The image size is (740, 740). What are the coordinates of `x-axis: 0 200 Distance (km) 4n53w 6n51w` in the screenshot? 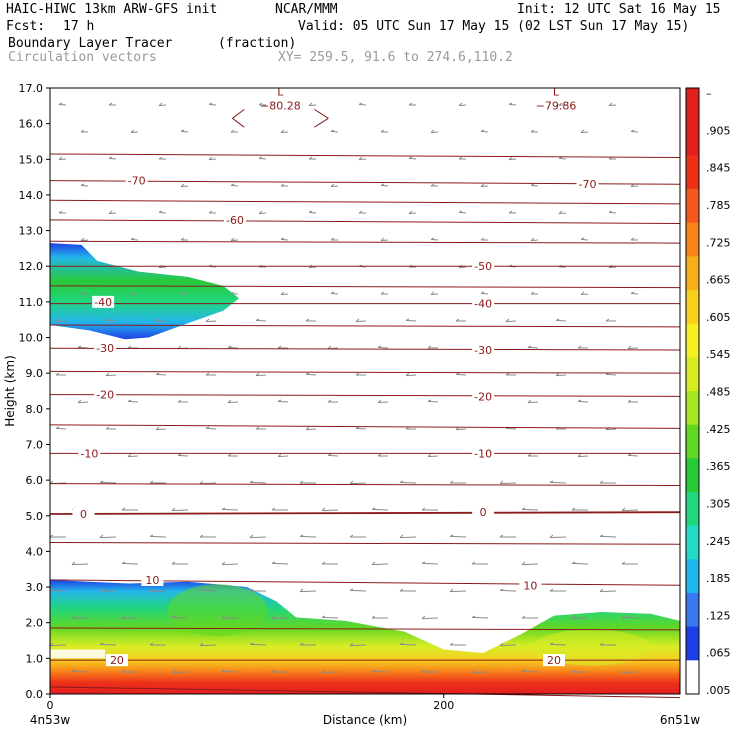 It's located at (365, 710).